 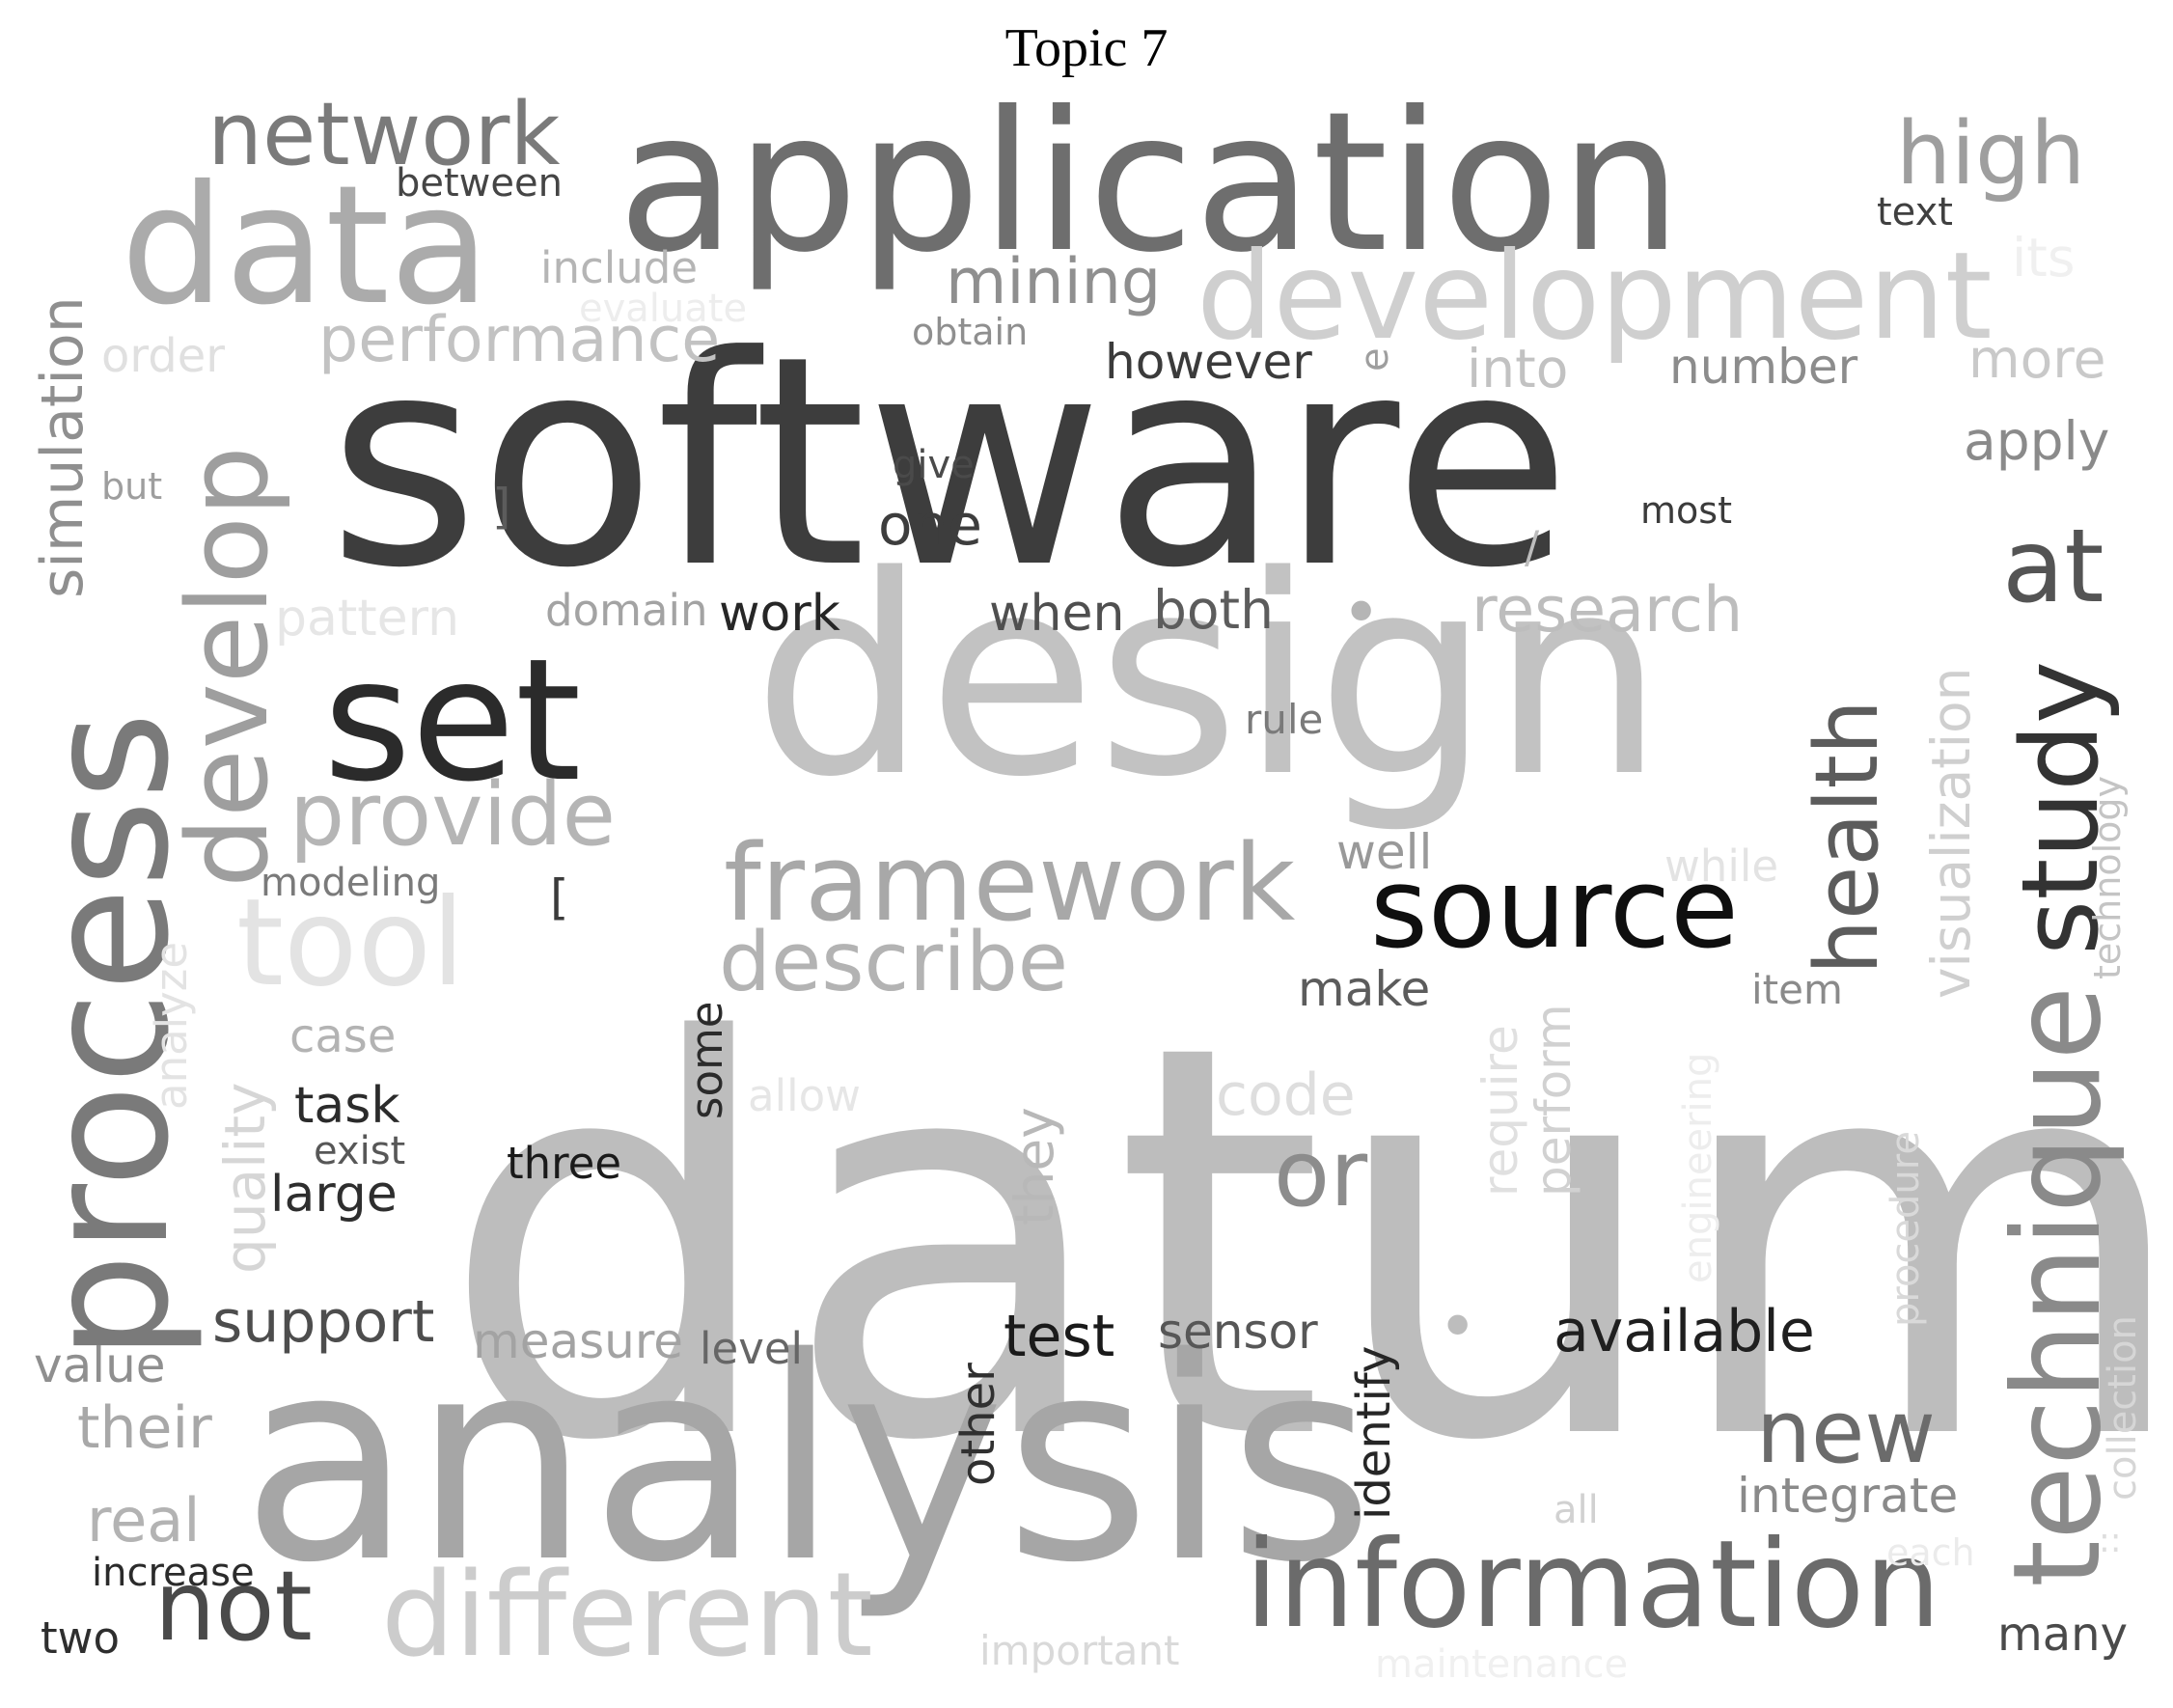 What do you see at coordinates (384, 134) in the screenshot?
I see `word-network-18: network` at bounding box center [384, 134].